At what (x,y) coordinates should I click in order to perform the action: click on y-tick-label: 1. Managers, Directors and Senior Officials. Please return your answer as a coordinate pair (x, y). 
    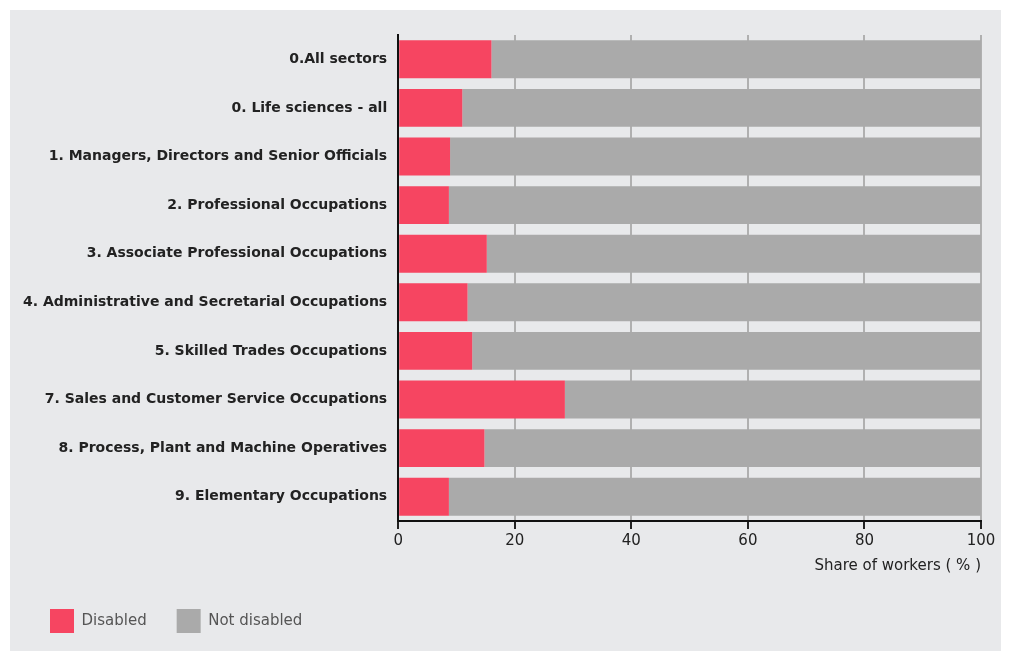
    Looking at the image, I should click on (218, 155).